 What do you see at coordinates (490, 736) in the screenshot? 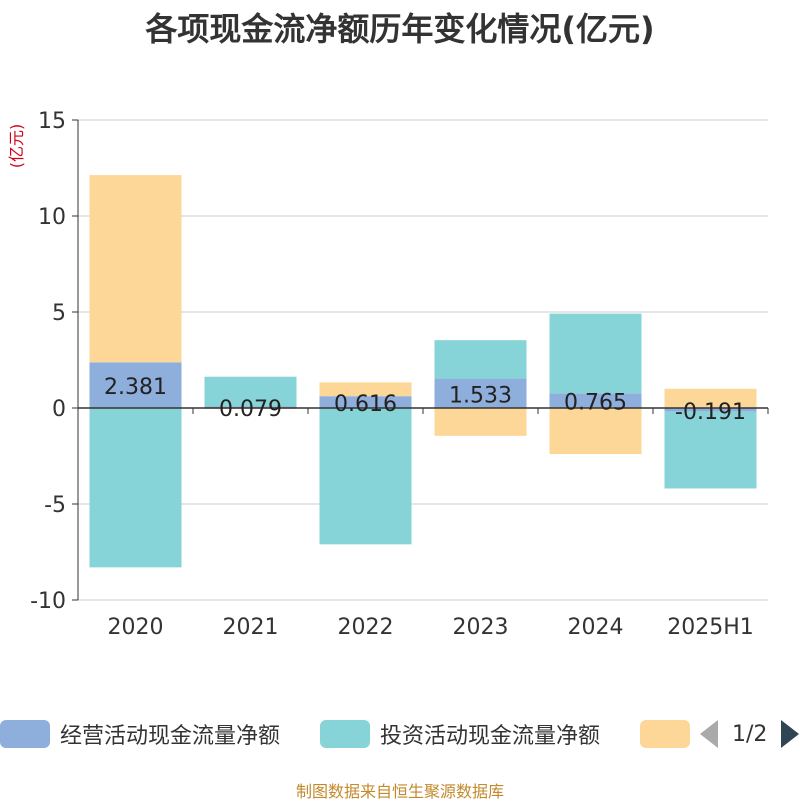
I see `legend-label-investing: 投资活动现金流量净额` at bounding box center [490, 736].